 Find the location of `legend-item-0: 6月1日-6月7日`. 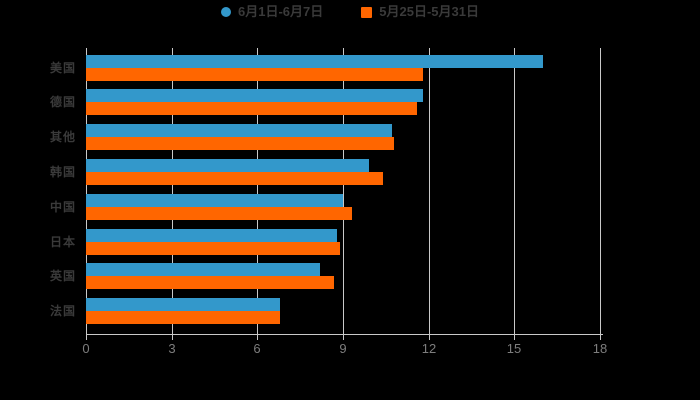

legend-item-0: 6月1日-6月7日 is located at coordinates (272, 12).